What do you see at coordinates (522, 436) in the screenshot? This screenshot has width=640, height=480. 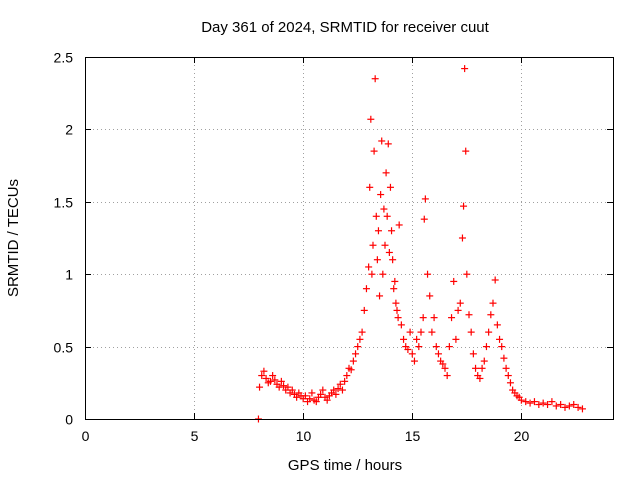 I see `x-tick-label: 20` at bounding box center [522, 436].